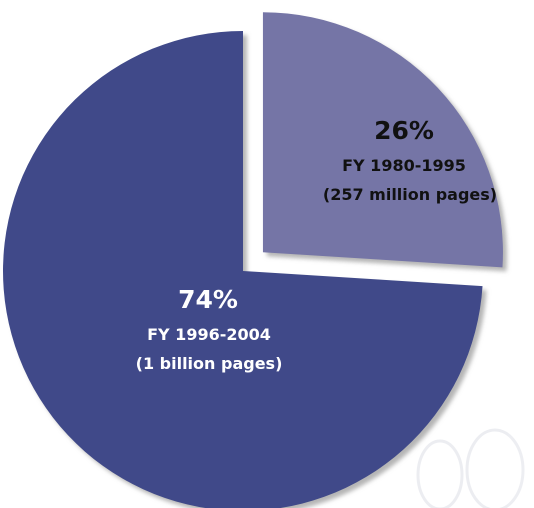 The image size is (534, 508). I want to click on slice-pages-label: (1 billion pages), so click(209, 363).